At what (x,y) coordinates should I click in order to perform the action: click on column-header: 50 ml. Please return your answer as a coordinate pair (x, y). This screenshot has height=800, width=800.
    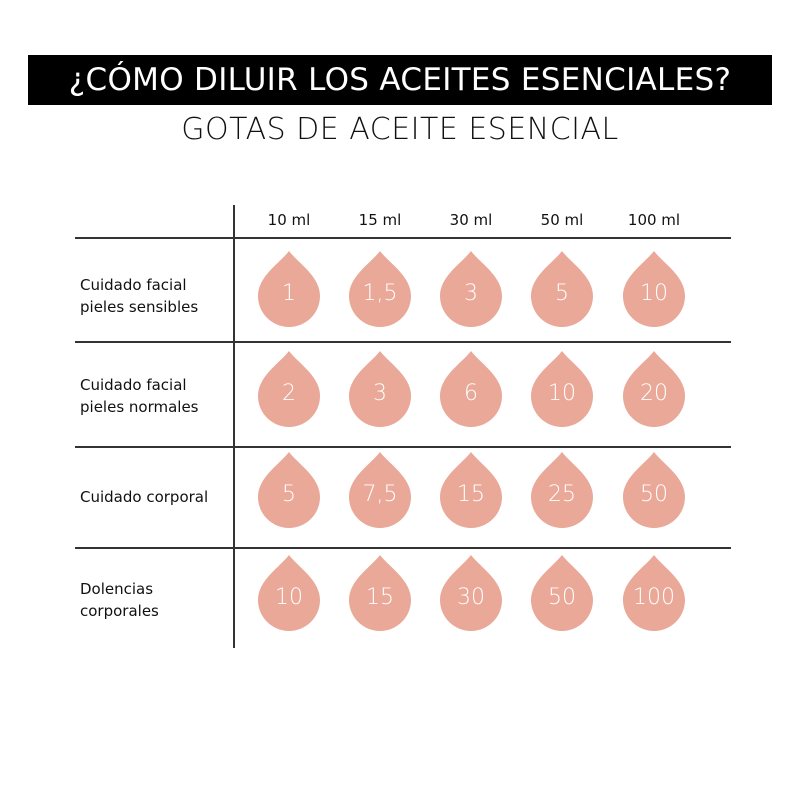
    Looking at the image, I should click on (562, 220).